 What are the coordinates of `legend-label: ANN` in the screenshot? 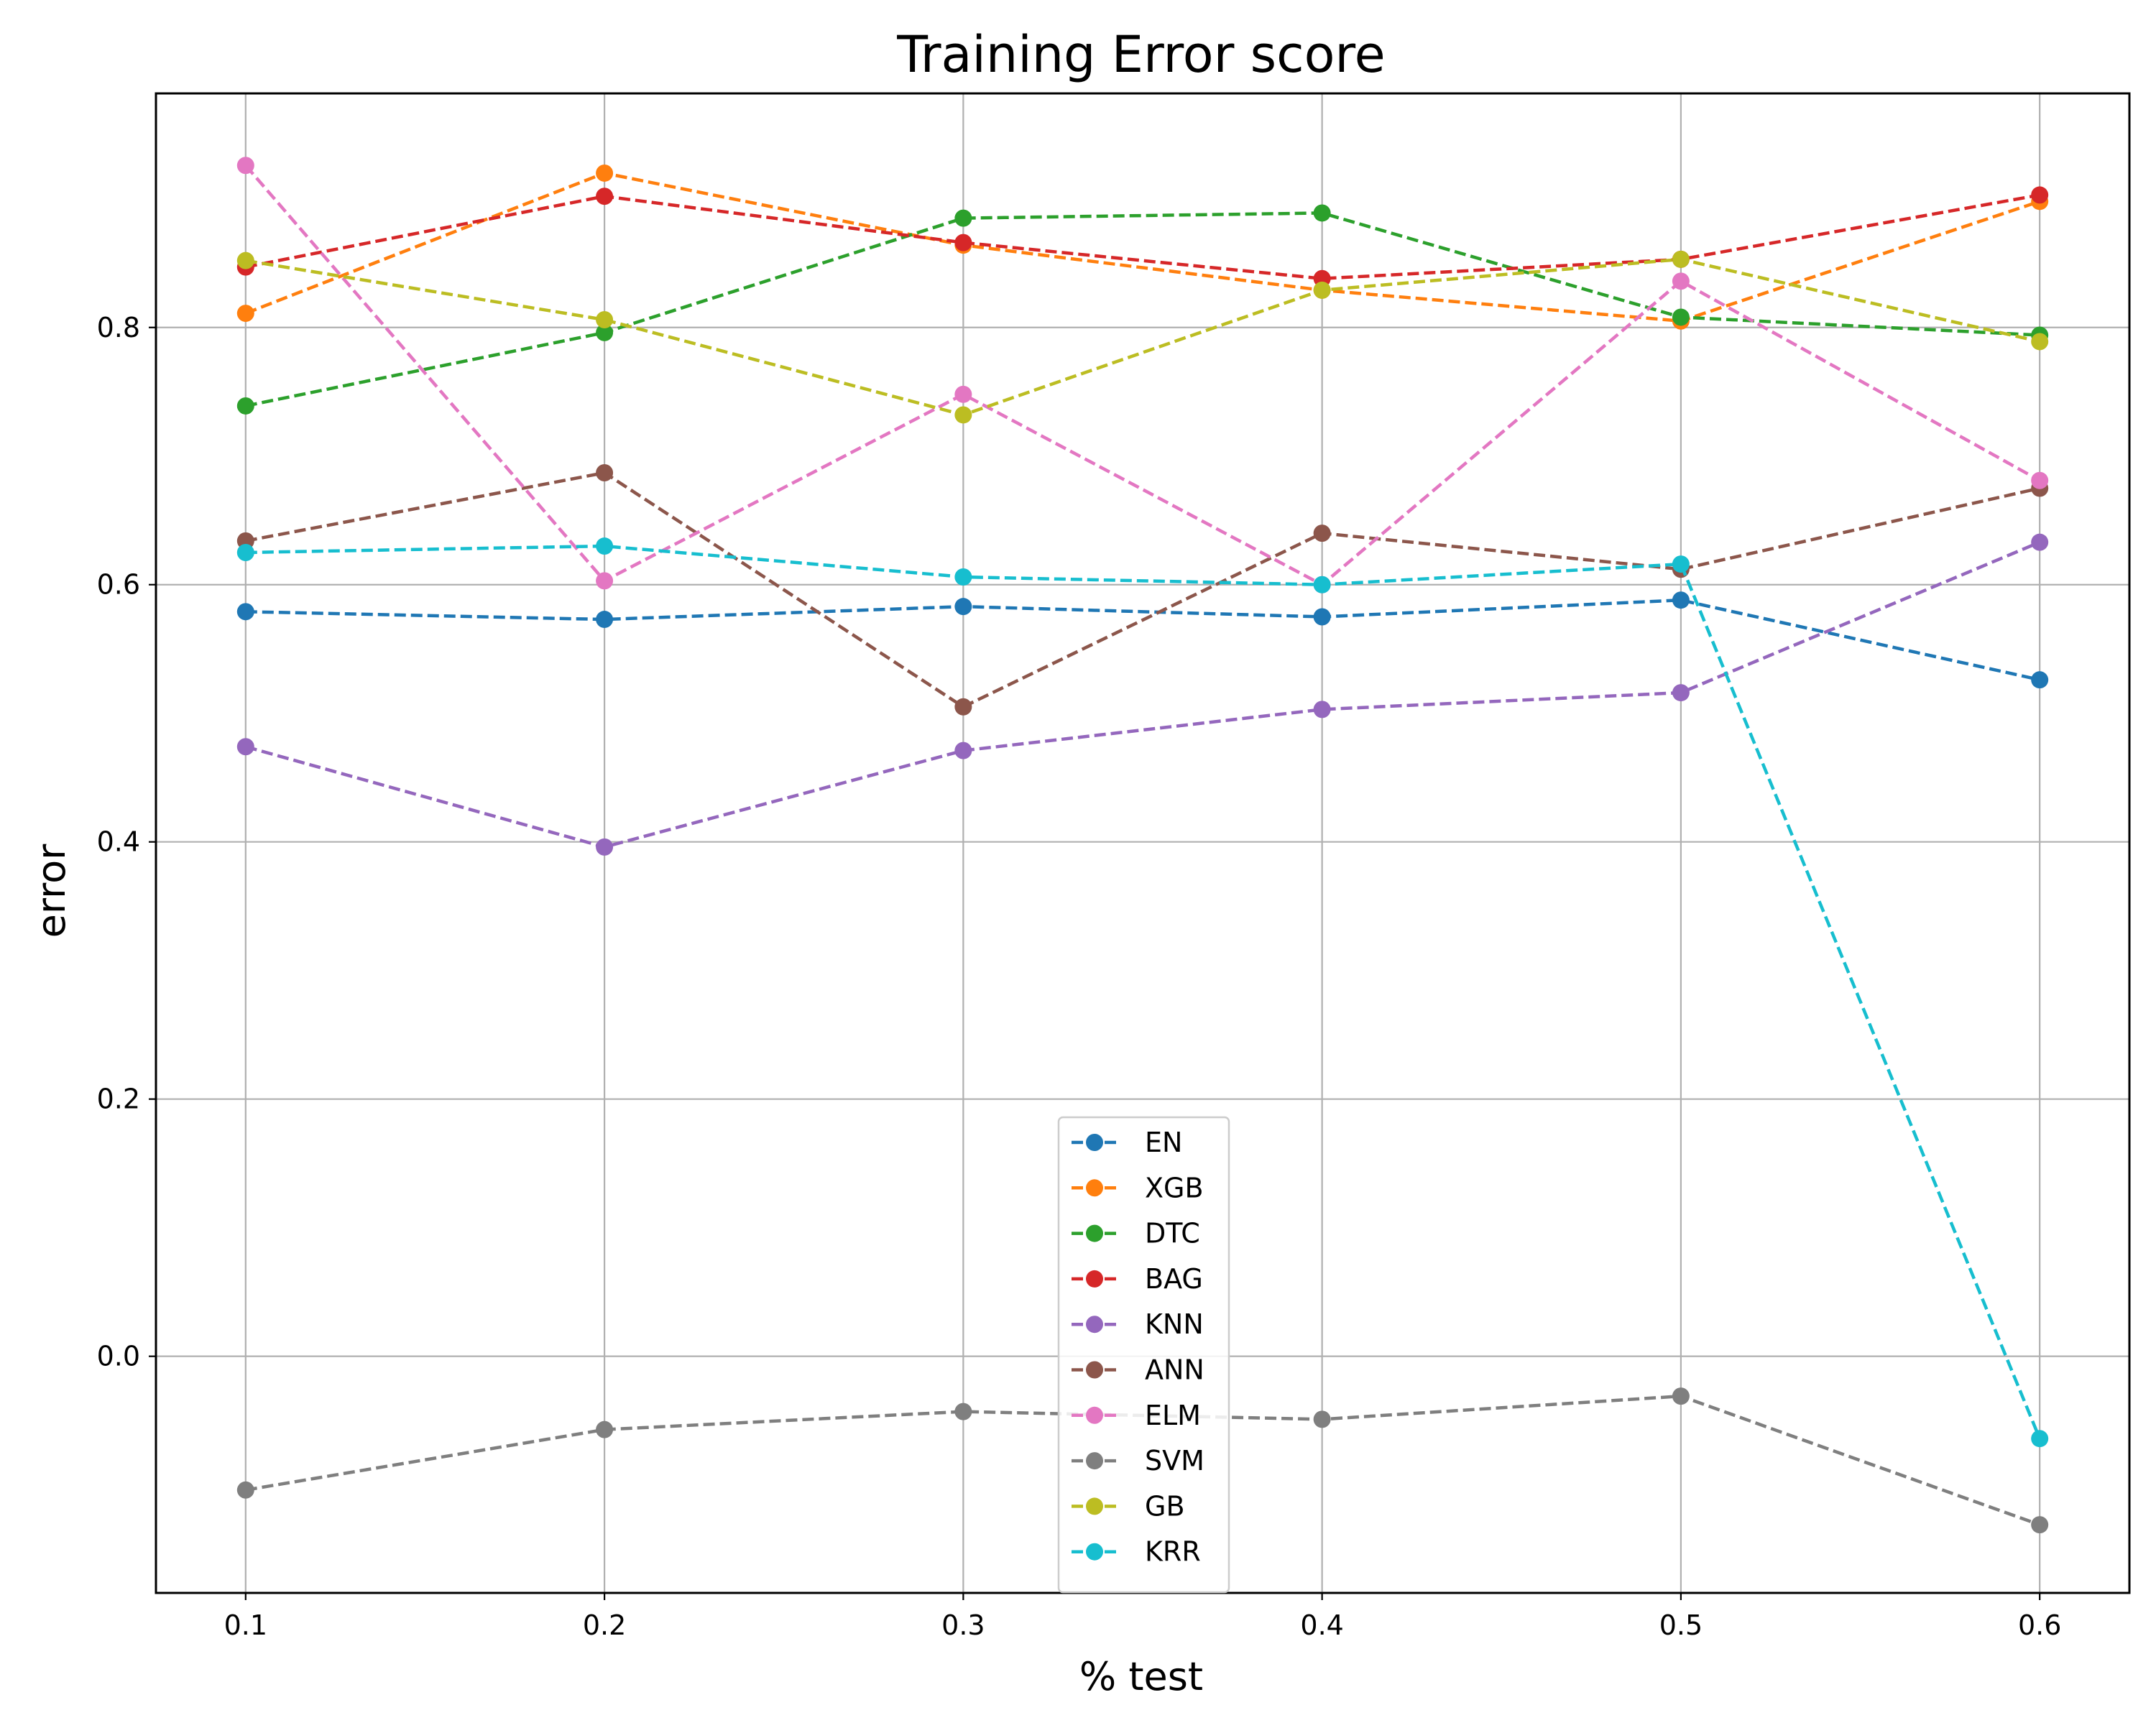 It's located at (1174, 1370).